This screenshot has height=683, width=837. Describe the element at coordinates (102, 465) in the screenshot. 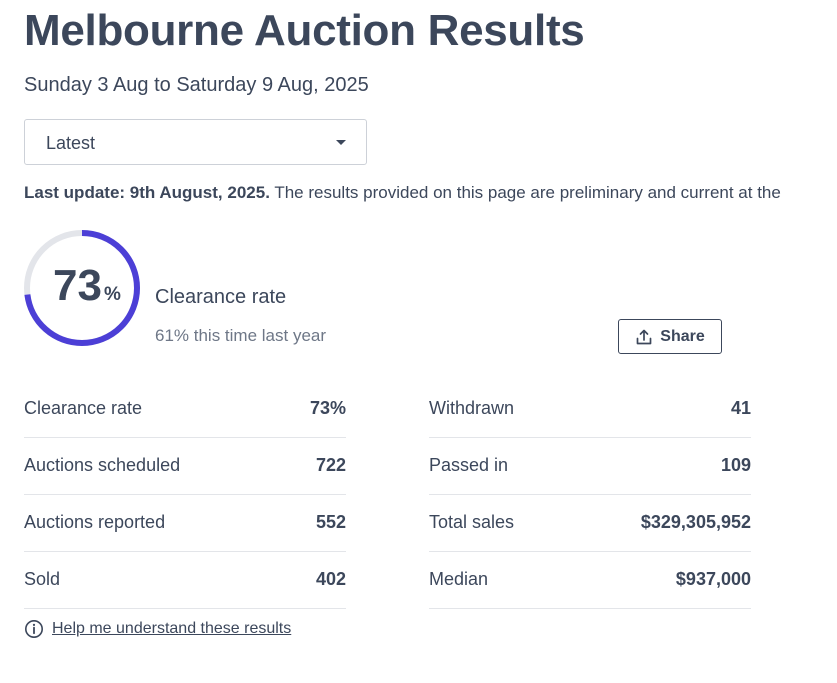

I see `stat-label: Auctions scheduled` at that location.